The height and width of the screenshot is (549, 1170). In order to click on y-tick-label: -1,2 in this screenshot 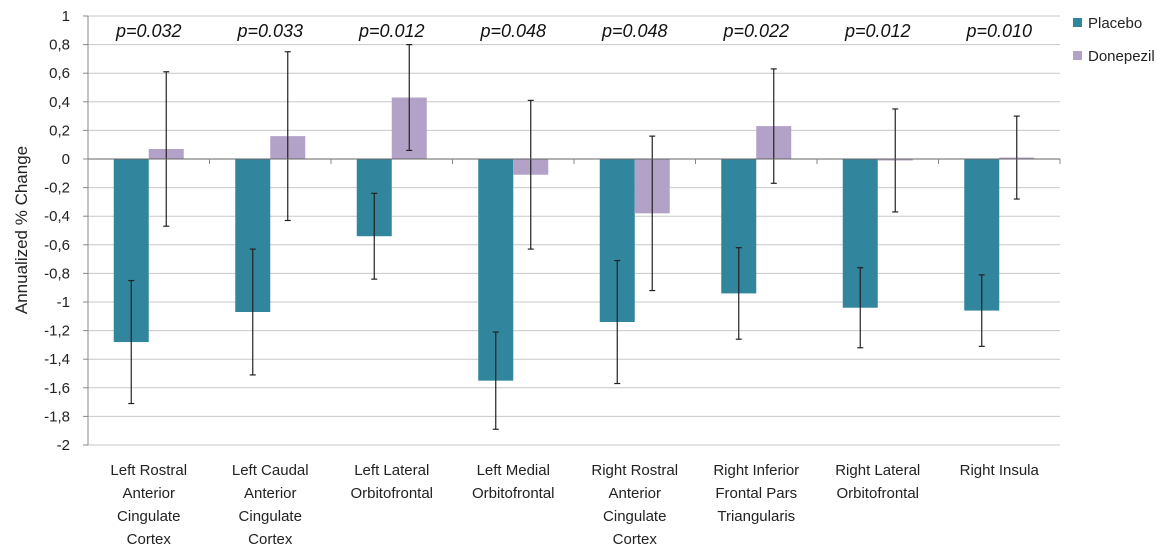, I will do `click(57, 331)`.